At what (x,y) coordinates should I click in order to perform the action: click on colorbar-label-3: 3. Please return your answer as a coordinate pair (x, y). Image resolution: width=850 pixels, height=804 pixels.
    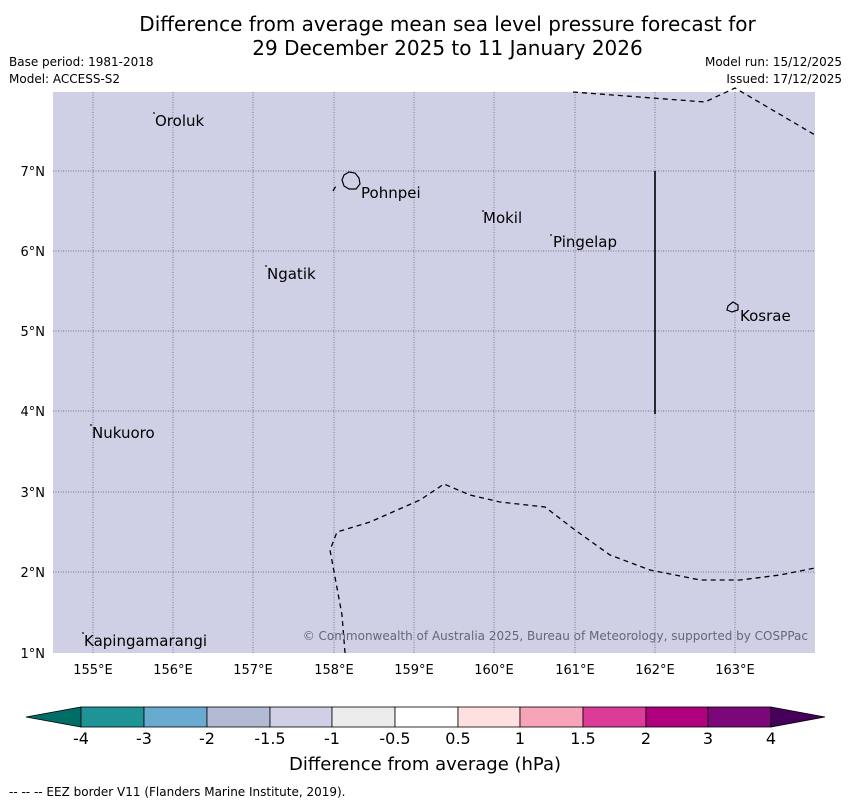
    Looking at the image, I should click on (708, 738).